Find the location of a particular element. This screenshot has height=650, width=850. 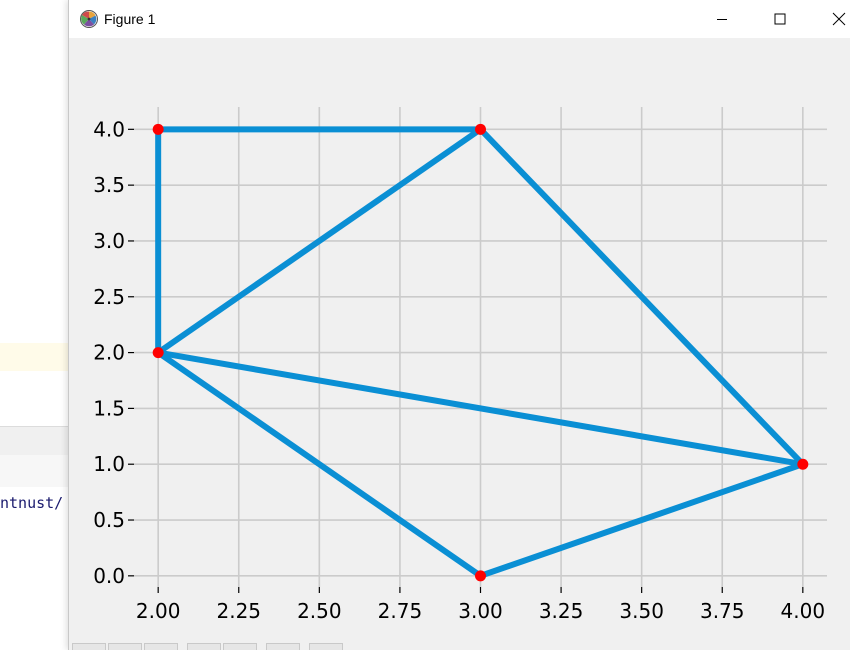

x-tick-label: 3.00 is located at coordinates (480, 611).